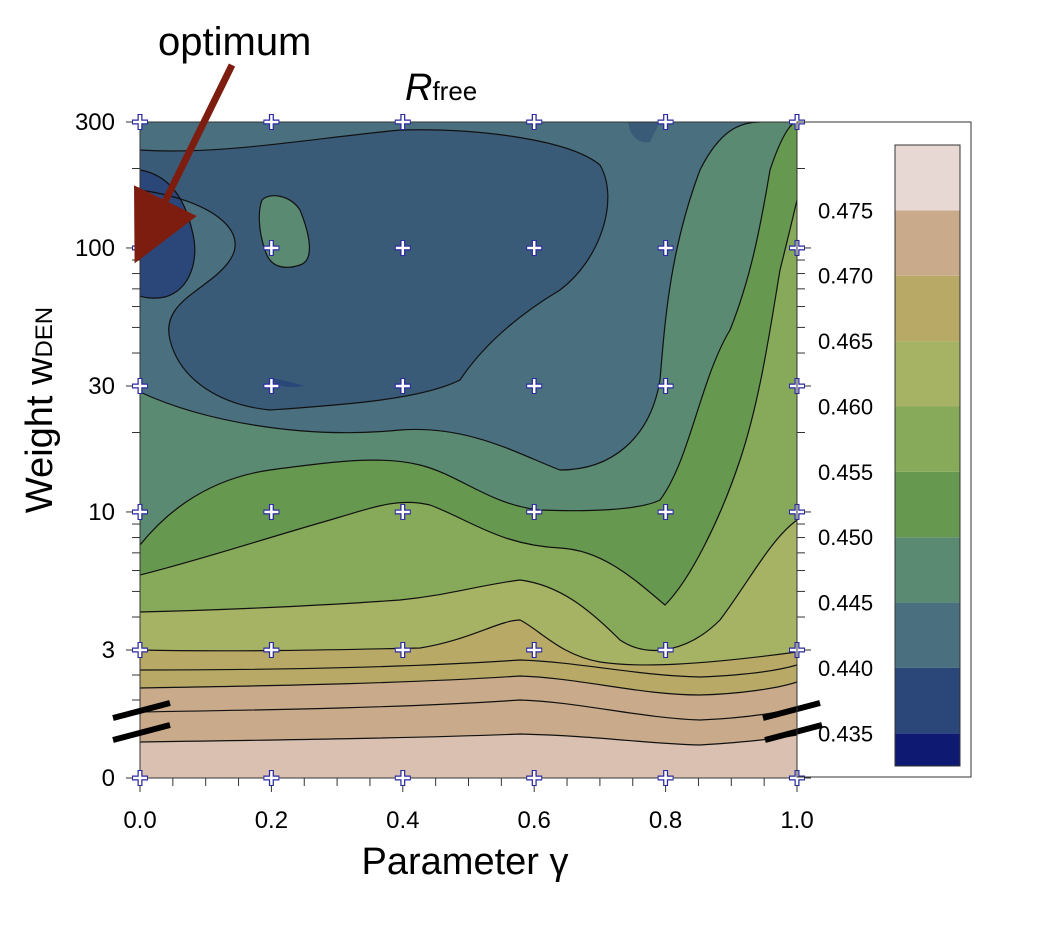  Describe the element at coordinates (468, 756) in the screenshot. I see `band-0475-plus` at that location.